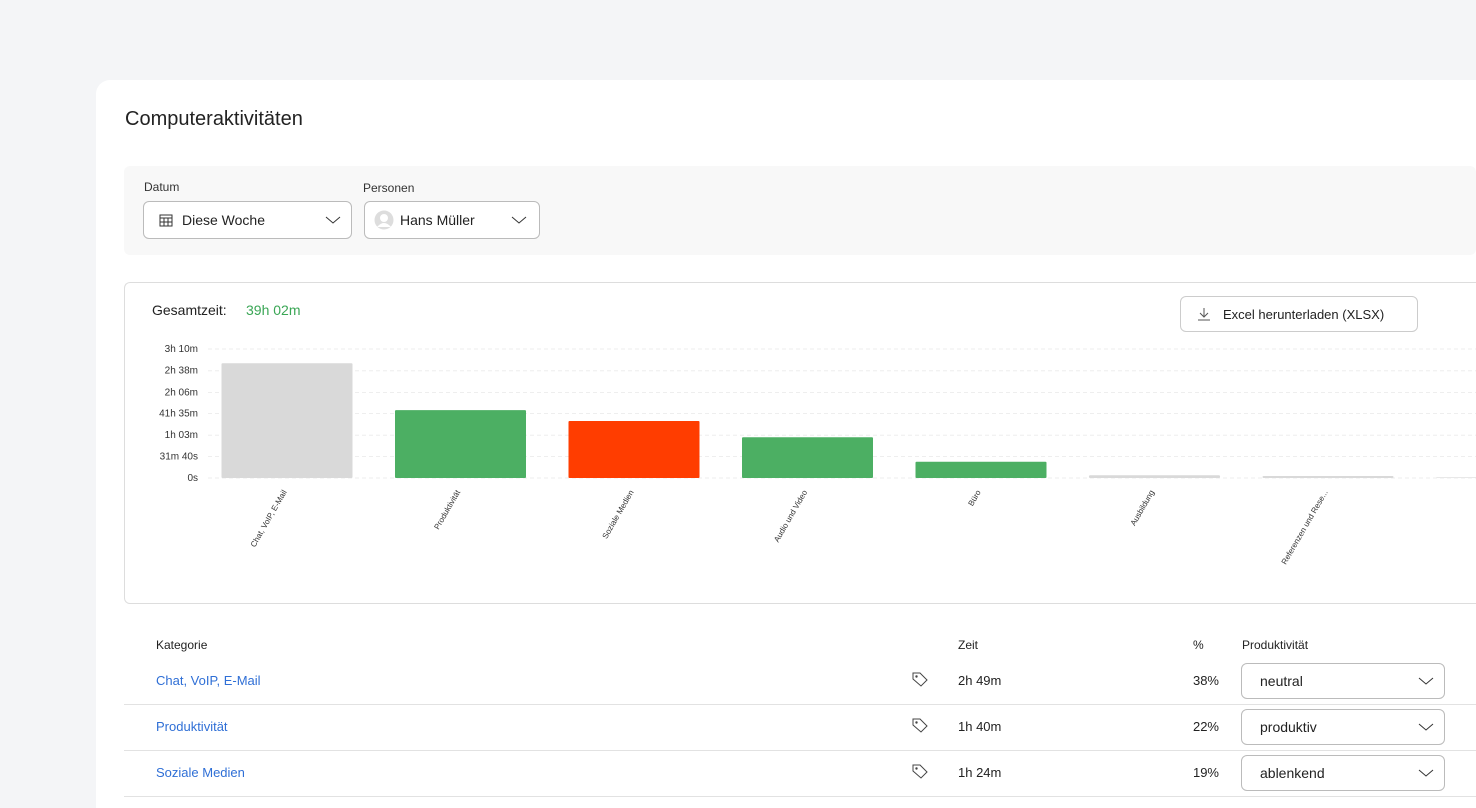  Describe the element at coordinates (980, 680) in the screenshot. I see `time-cell: 2h 49m` at that location.